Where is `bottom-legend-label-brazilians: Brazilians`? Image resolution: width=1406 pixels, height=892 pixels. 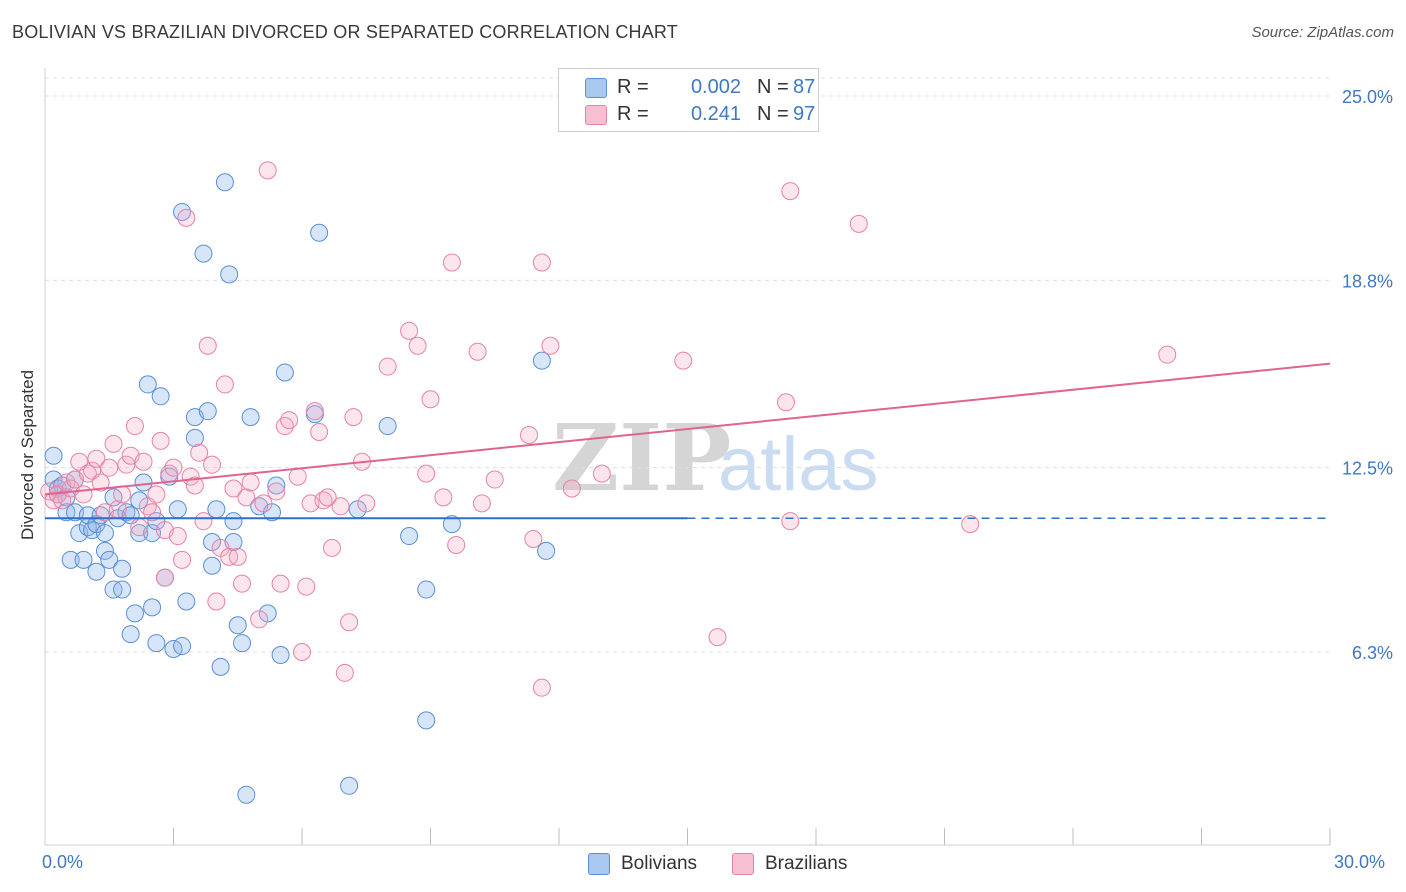 bottom-legend-label-brazilians: Brazilians is located at coordinates (806, 863).